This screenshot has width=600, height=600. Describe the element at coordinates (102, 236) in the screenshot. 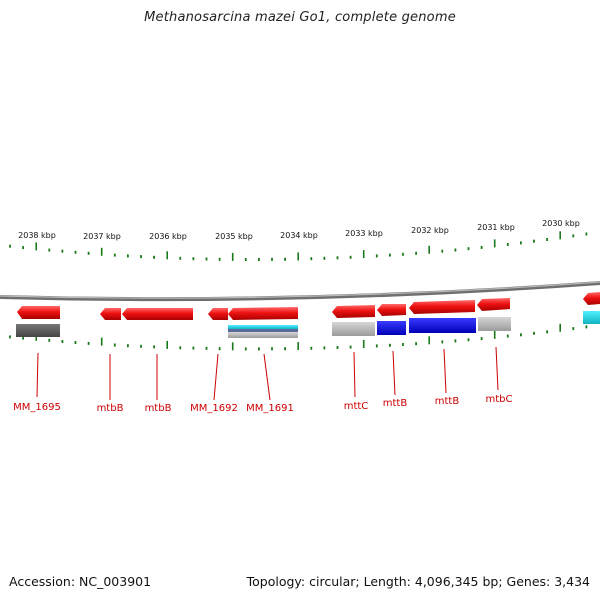

I see `scale-label: 2037 kbp` at that location.